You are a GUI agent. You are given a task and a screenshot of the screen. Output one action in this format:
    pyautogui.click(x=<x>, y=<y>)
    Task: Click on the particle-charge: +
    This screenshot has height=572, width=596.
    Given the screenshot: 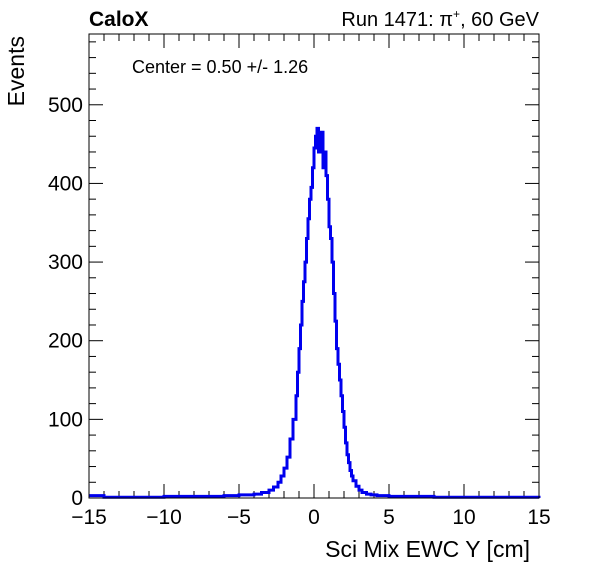 What is the action you would take?
    pyautogui.click(x=456, y=14)
    